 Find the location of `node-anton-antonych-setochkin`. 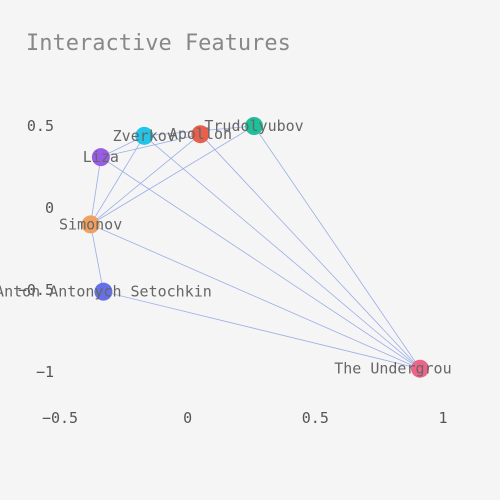

node-anton-antonych-setochkin is located at coordinates (103, 291).